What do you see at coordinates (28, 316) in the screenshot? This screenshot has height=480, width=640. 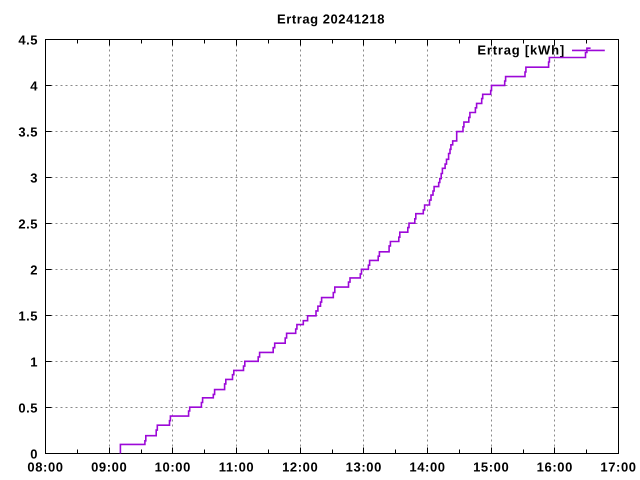 I see `svg-text: 1.5` at bounding box center [28, 316].